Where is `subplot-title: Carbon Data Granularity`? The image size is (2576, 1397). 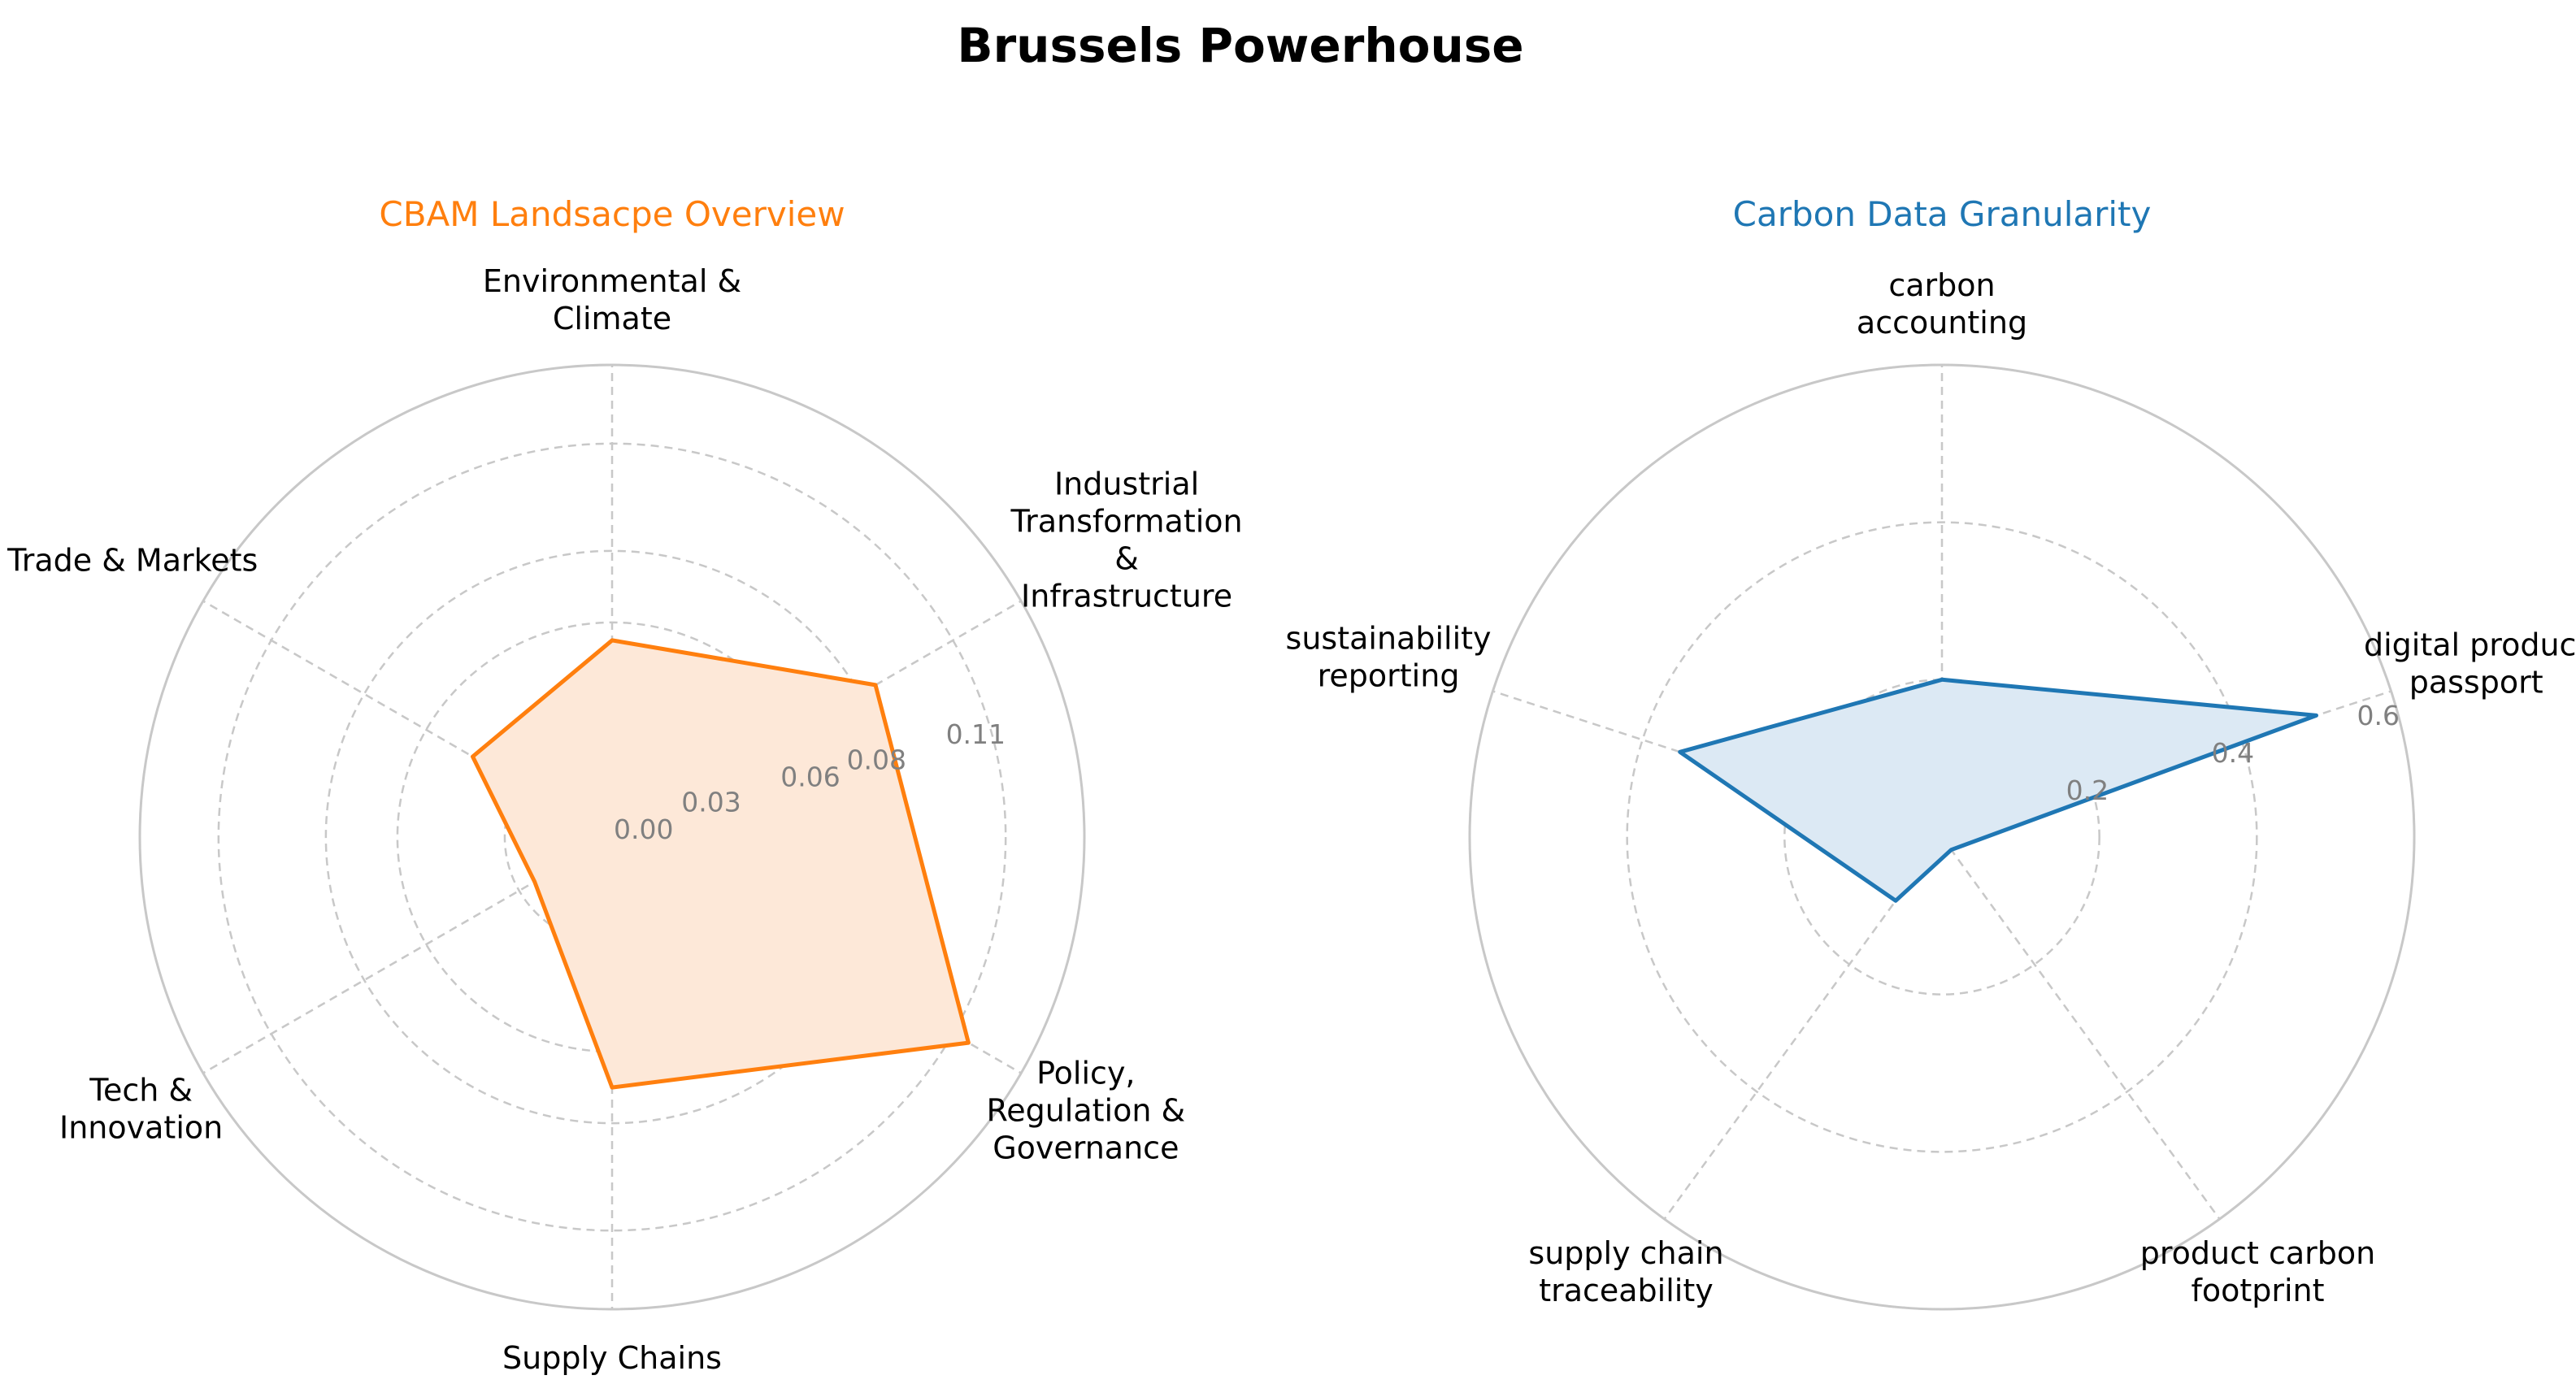
subplot-title: Carbon Data Granularity is located at coordinates (1942, 214).